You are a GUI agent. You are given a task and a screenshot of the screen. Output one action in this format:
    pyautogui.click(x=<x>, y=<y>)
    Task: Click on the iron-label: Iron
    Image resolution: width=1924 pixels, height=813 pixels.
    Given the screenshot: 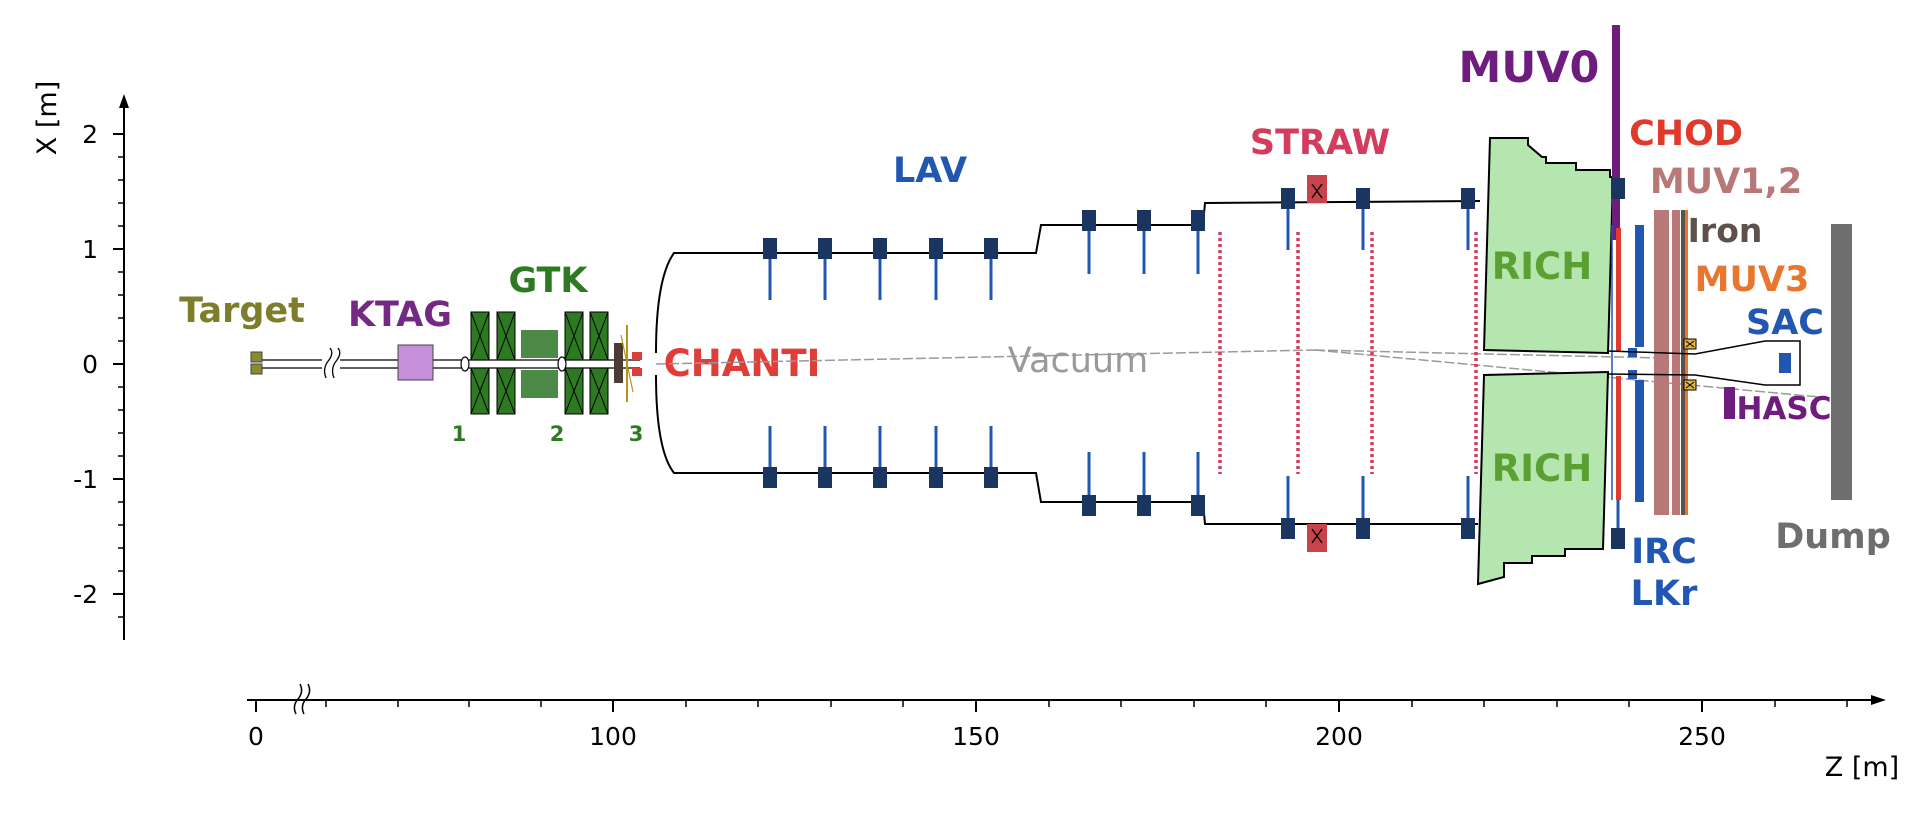 What is the action you would take?
    pyautogui.click(x=1725, y=230)
    